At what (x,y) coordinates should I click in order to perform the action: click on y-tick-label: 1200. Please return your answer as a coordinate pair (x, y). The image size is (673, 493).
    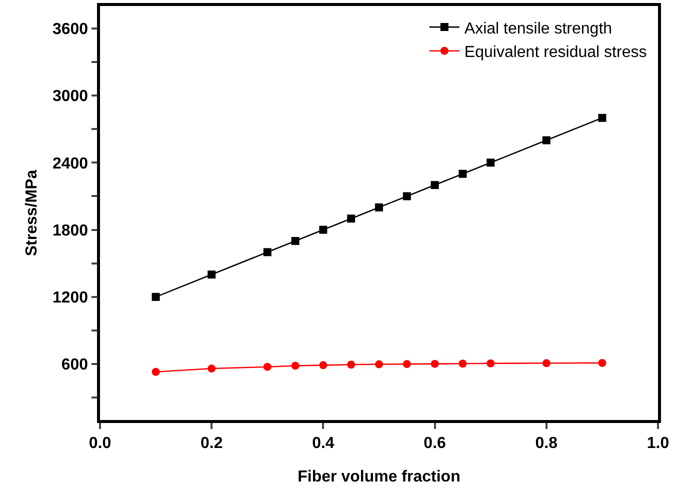
    Looking at the image, I should click on (70, 298).